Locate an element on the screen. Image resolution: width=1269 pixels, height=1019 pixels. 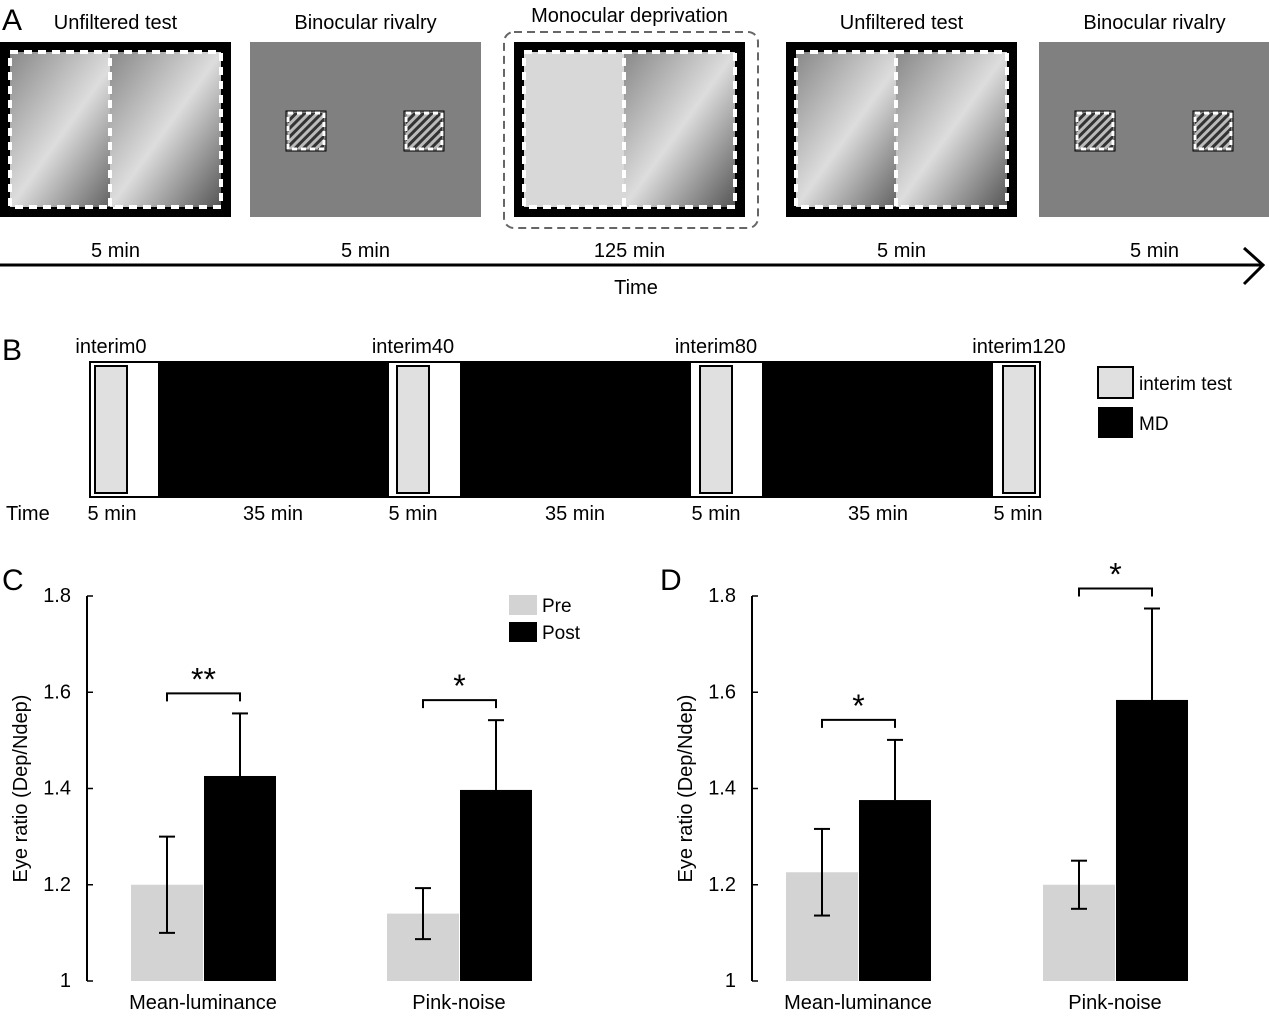
time-axis-label: Time is located at coordinates (636, 288).